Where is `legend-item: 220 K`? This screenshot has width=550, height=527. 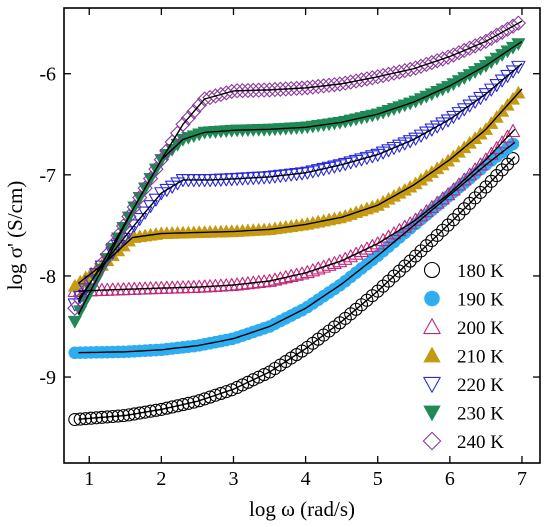 legend-item: 220 K is located at coordinates (463, 385).